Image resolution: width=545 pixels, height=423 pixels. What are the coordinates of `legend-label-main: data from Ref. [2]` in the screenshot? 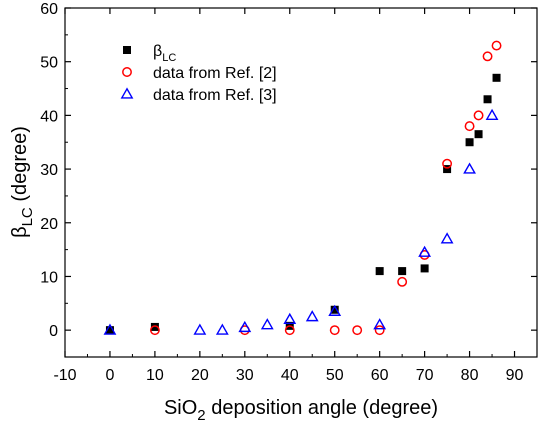 It's located at (215, 73).